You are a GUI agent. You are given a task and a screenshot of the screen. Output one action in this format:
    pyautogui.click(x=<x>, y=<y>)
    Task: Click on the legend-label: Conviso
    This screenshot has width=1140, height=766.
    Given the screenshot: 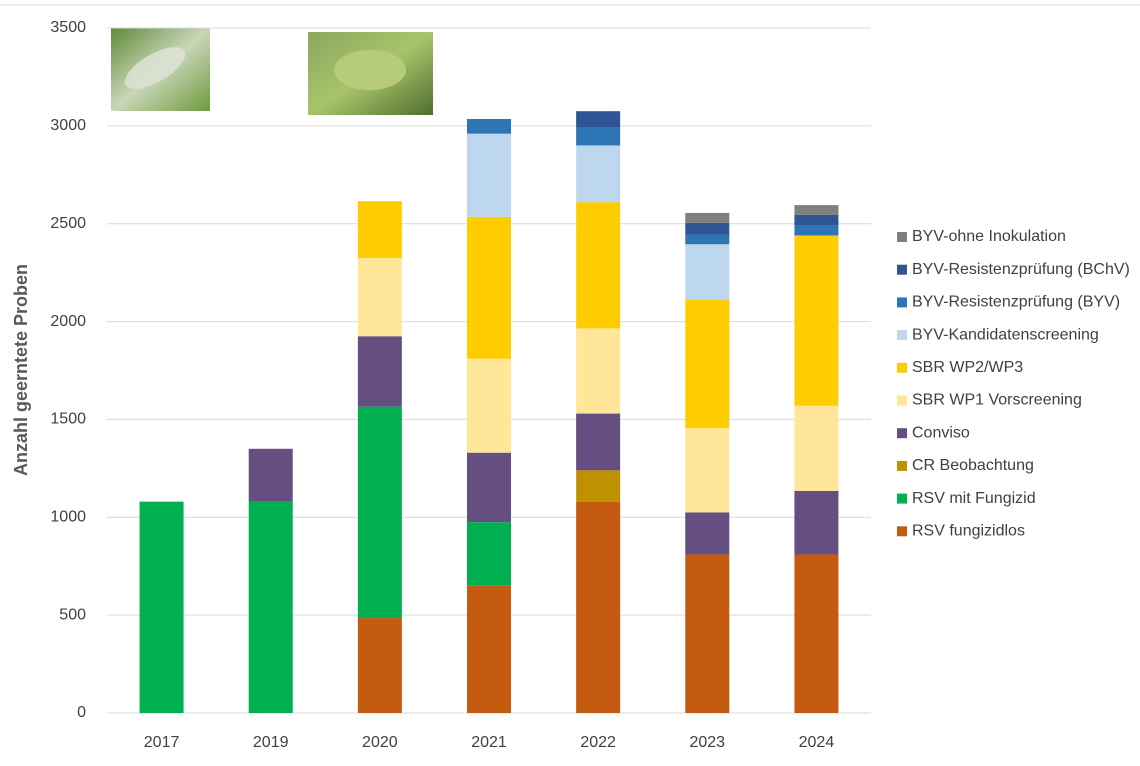 What is the action you would take?
    pyautogui.click(x=941, y=432)
    